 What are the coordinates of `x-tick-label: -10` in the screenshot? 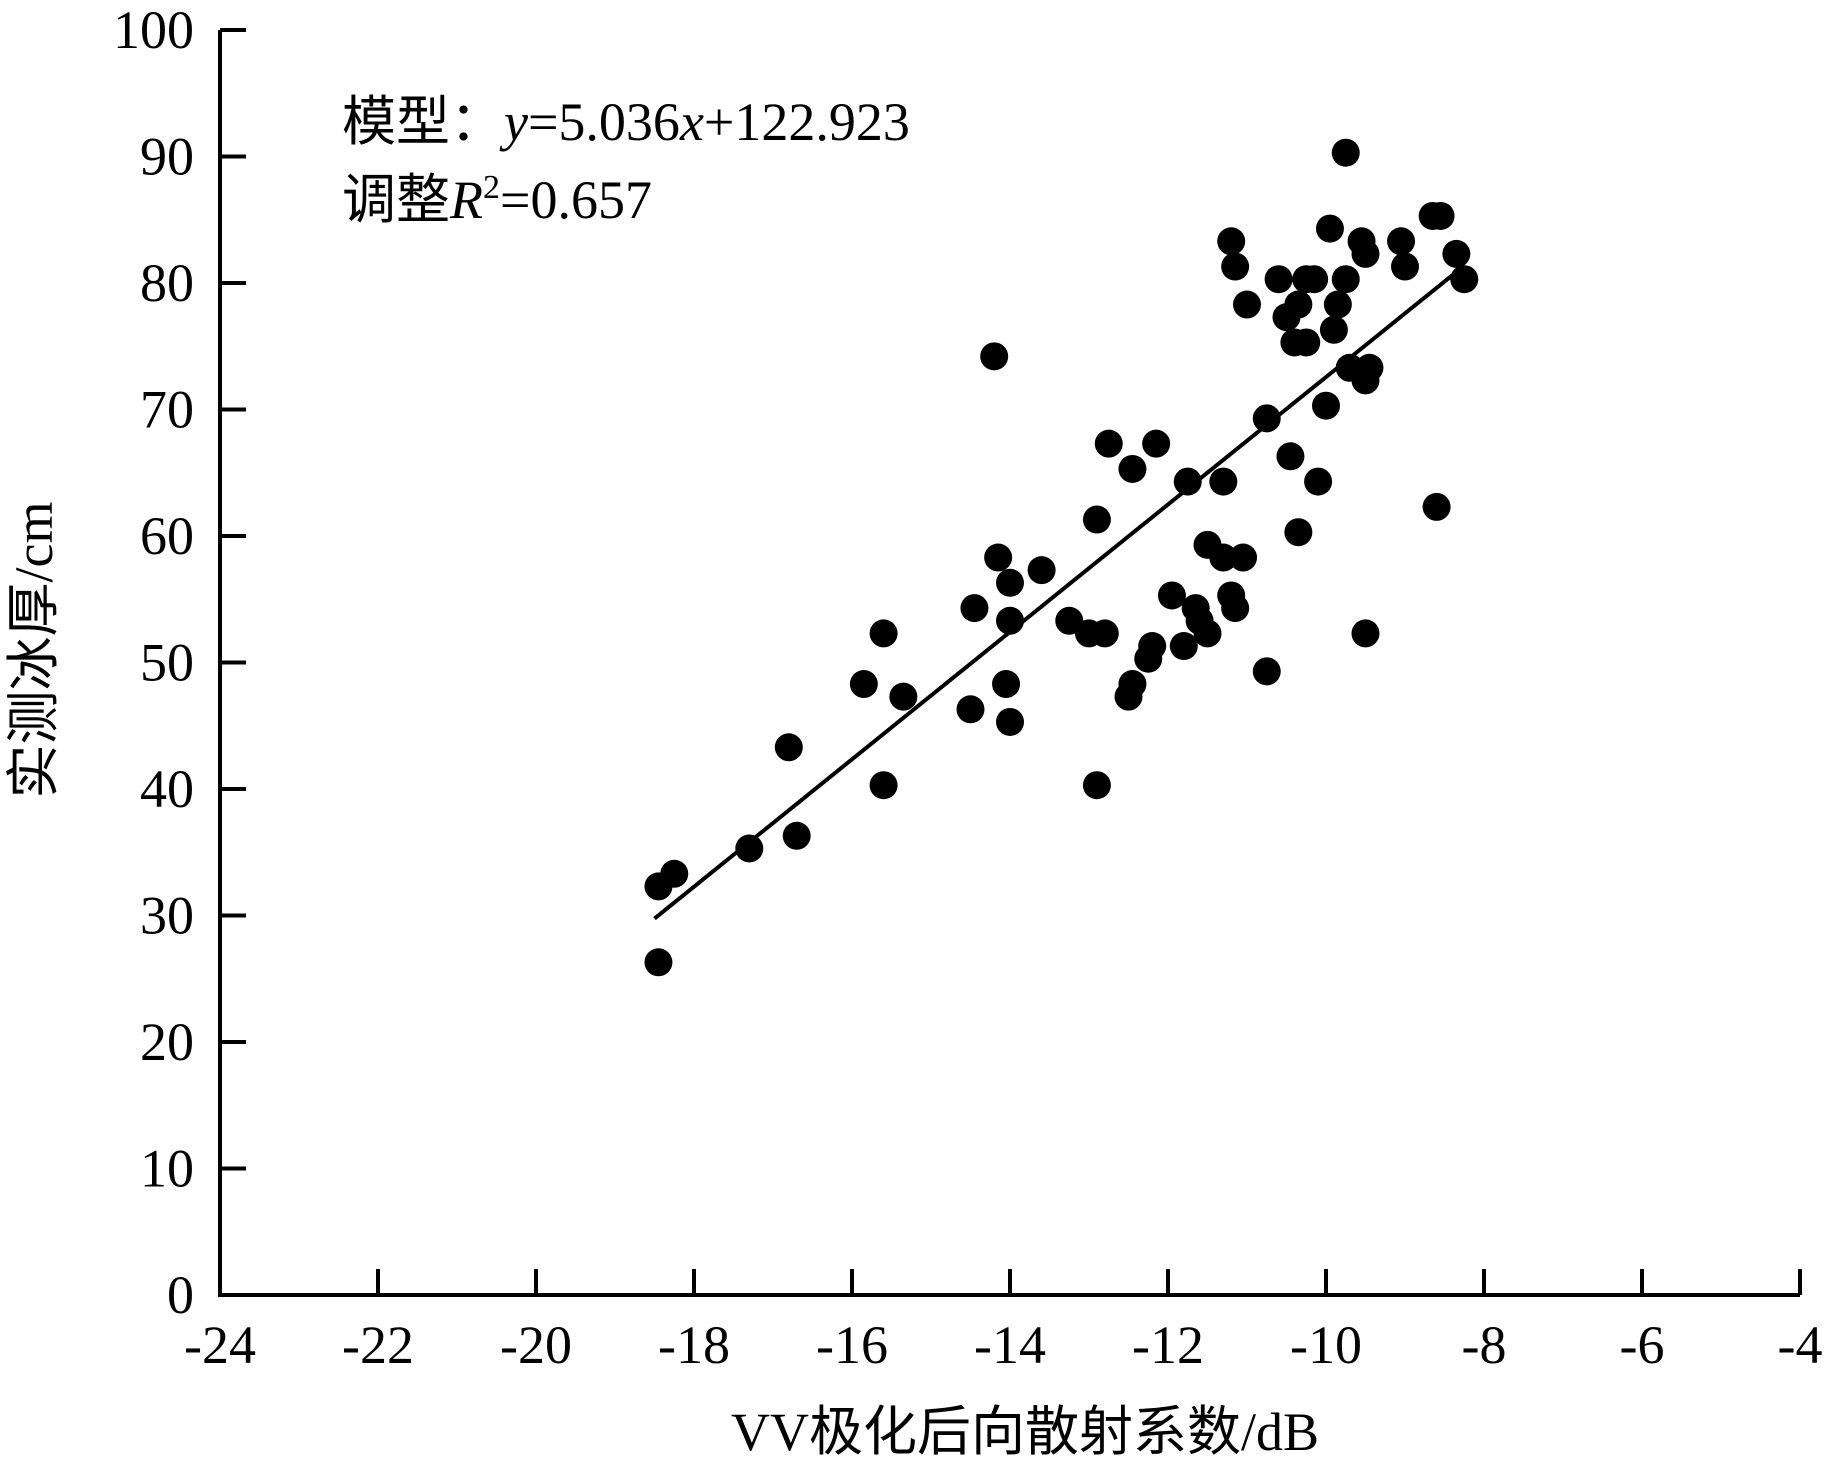 It's located at (1326, 1345).